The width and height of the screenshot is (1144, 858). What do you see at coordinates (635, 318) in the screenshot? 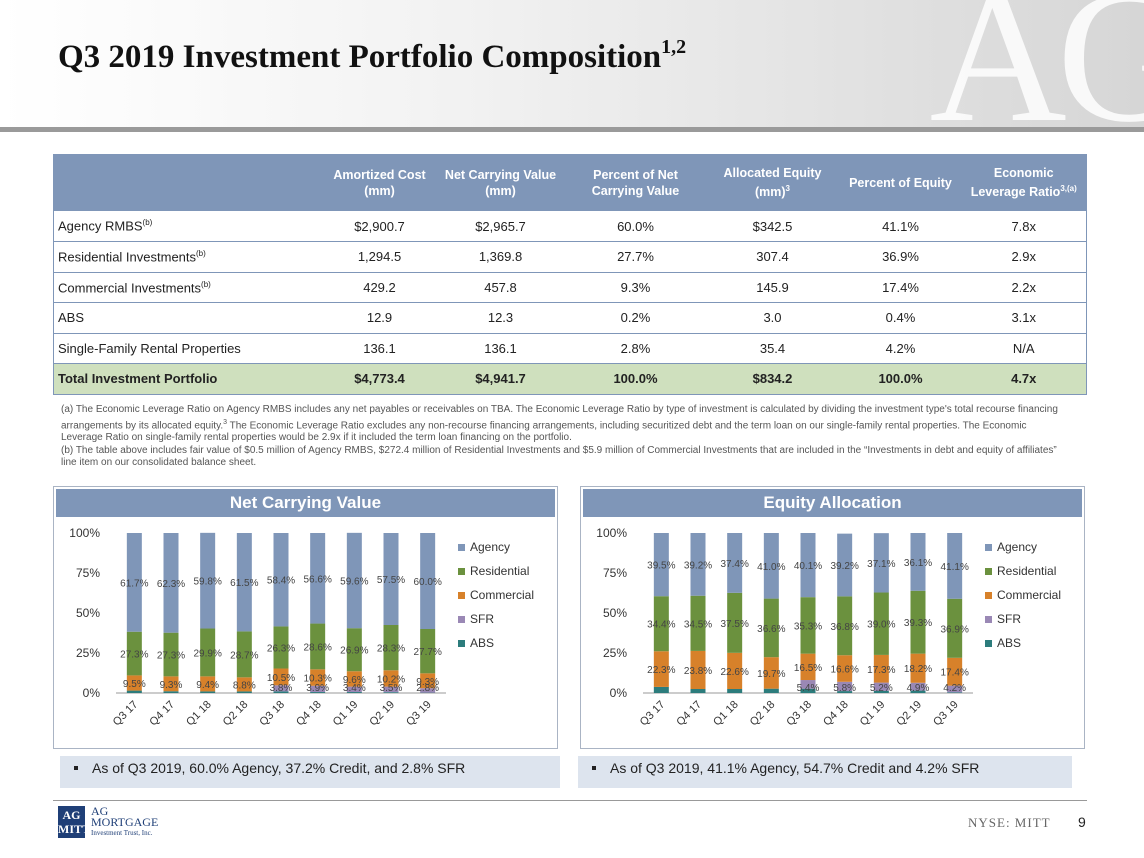
I see `table-cell: 0.2%` at bounding box center [635, 318].